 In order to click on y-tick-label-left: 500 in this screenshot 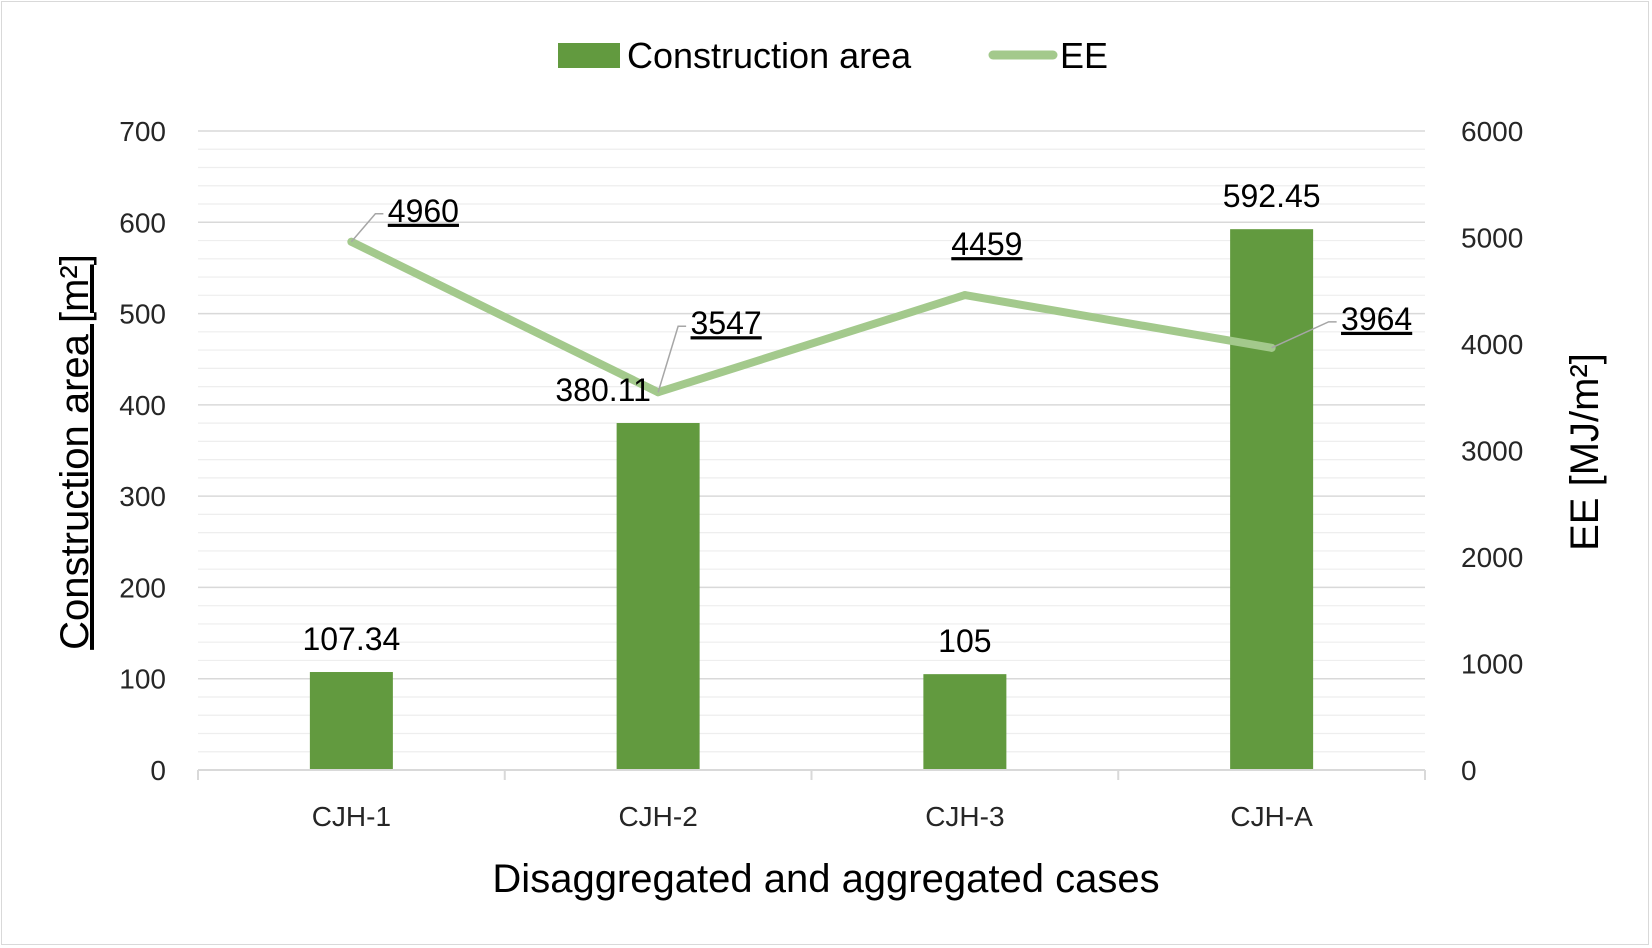, I will do `click(142, 314)`.